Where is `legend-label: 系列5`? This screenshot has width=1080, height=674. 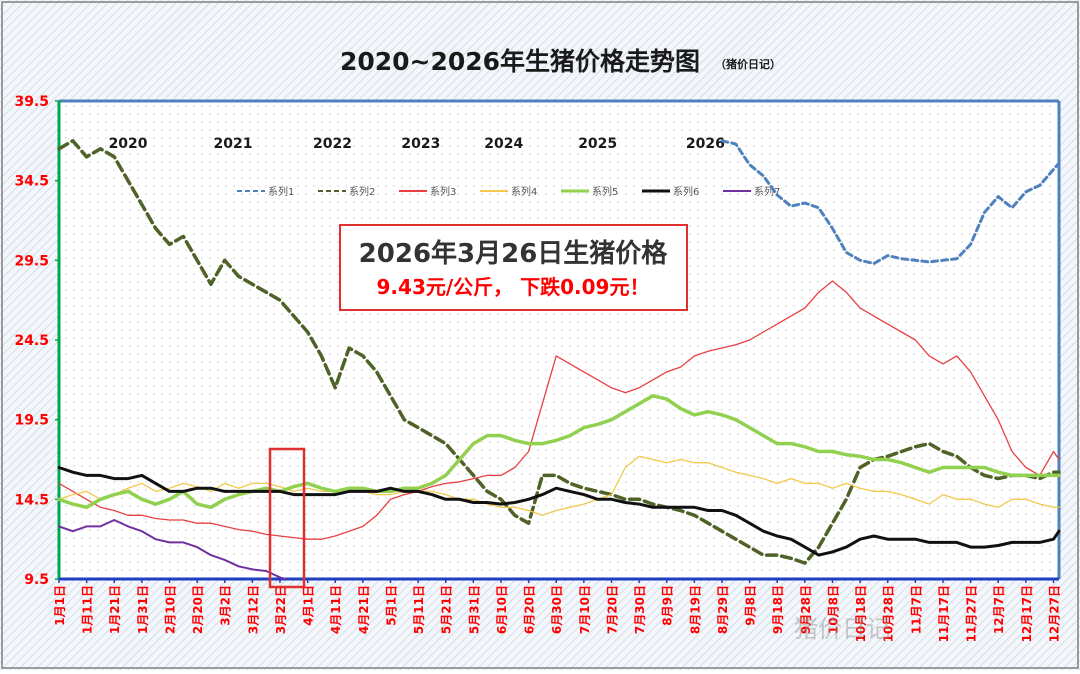
legend-label: 系列5 is located at coordinates (605, 191).